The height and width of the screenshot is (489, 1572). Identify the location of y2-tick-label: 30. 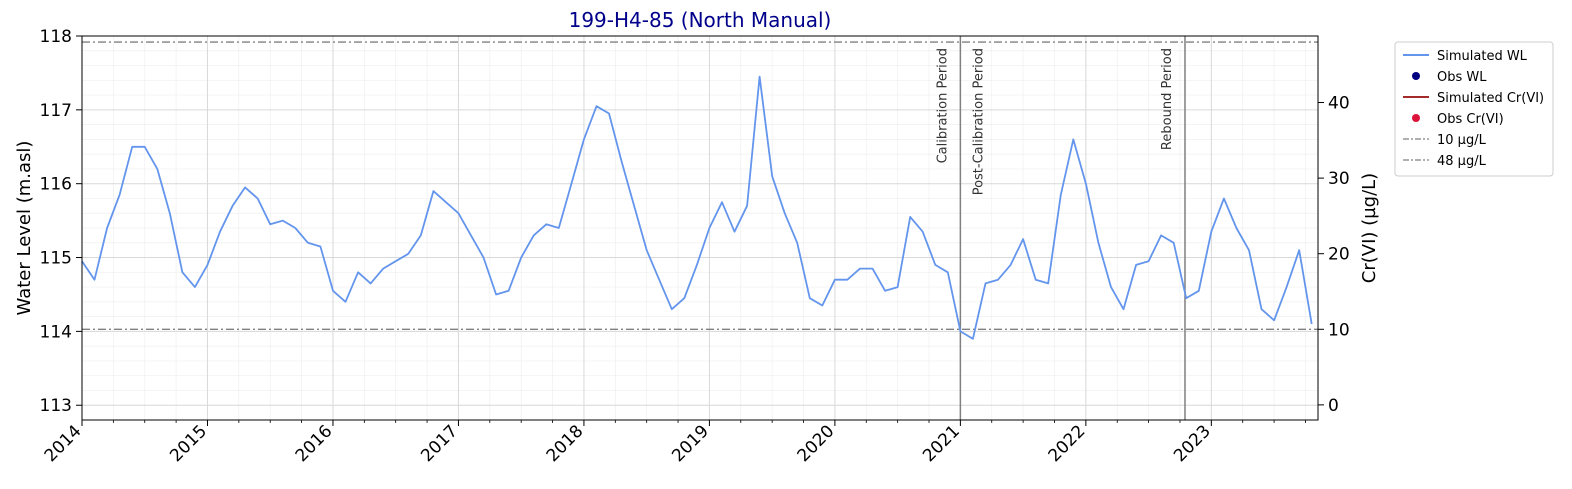
(1339, 179).